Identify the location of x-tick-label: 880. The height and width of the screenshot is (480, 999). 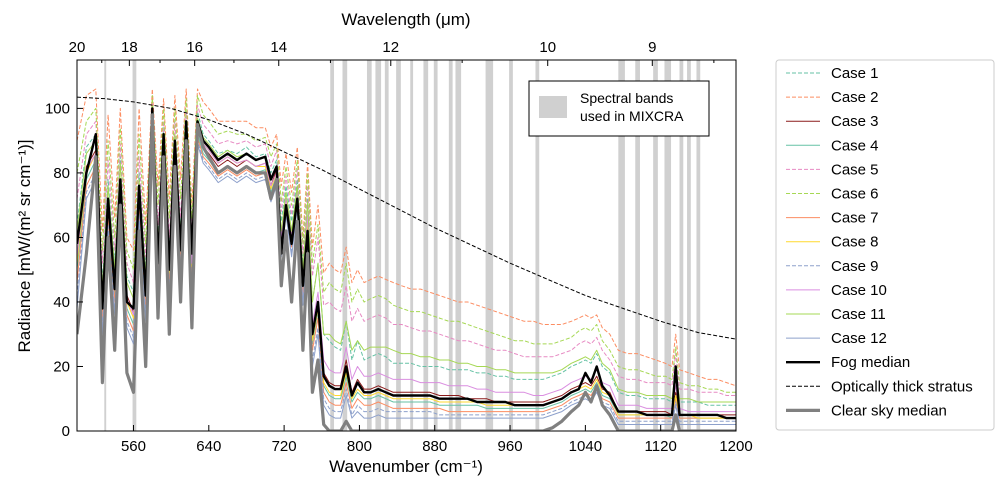
(434, 446).